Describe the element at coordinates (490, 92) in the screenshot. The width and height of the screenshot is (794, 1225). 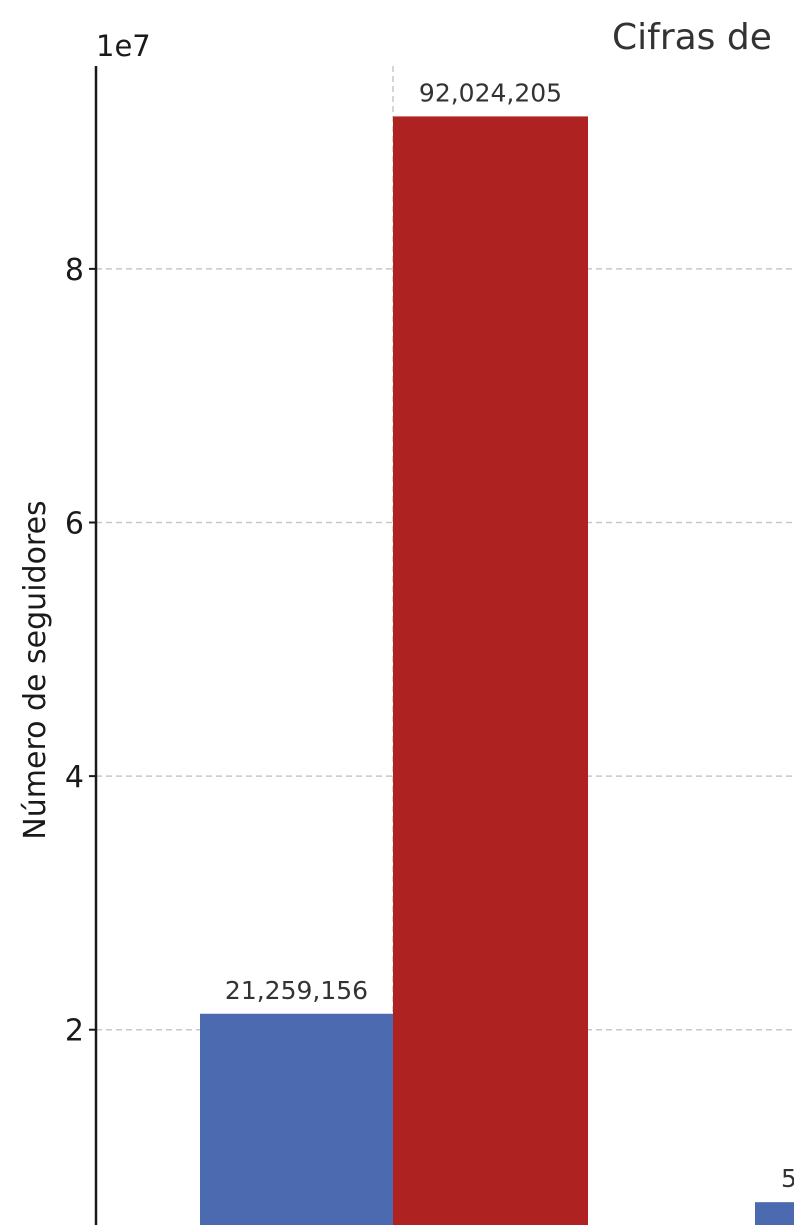
I see `bar-value-label-2: 92,024,205` at that location.